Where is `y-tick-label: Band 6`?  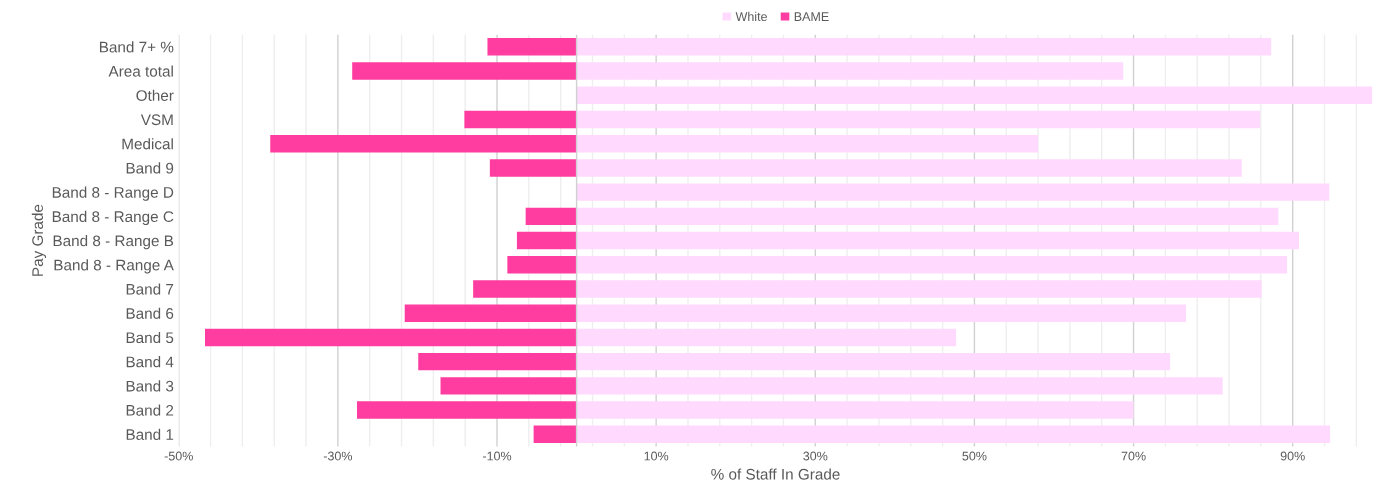
y-tick-label: Band 6 is located at coordinates (150, 313).